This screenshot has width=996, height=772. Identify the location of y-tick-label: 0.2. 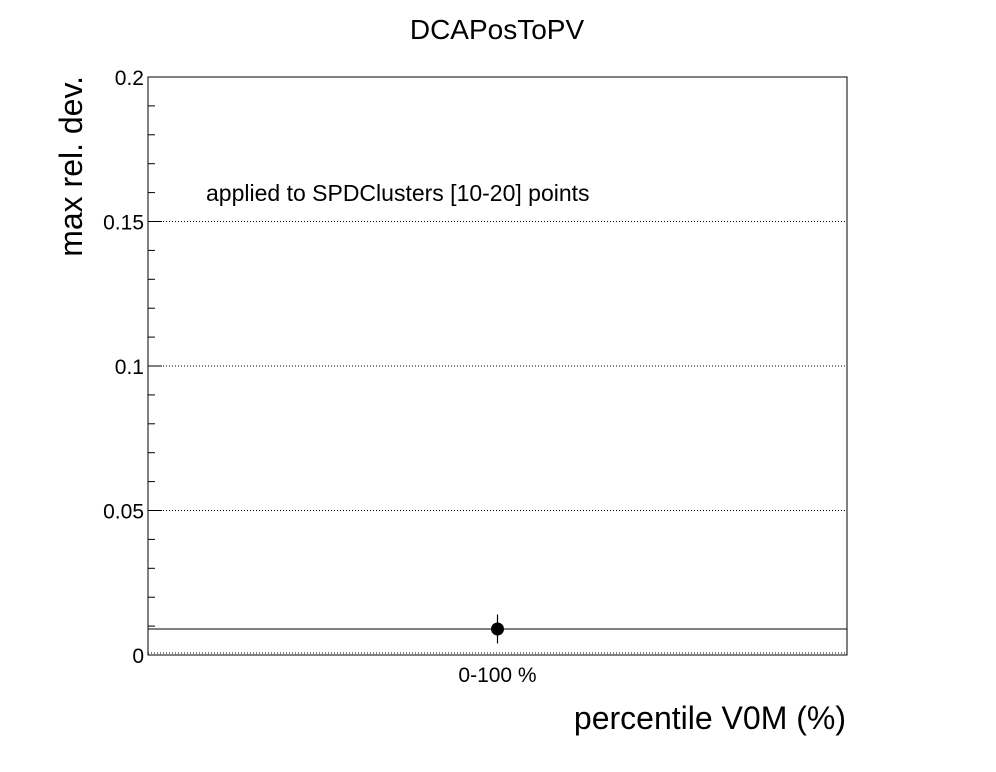
(129, 78).